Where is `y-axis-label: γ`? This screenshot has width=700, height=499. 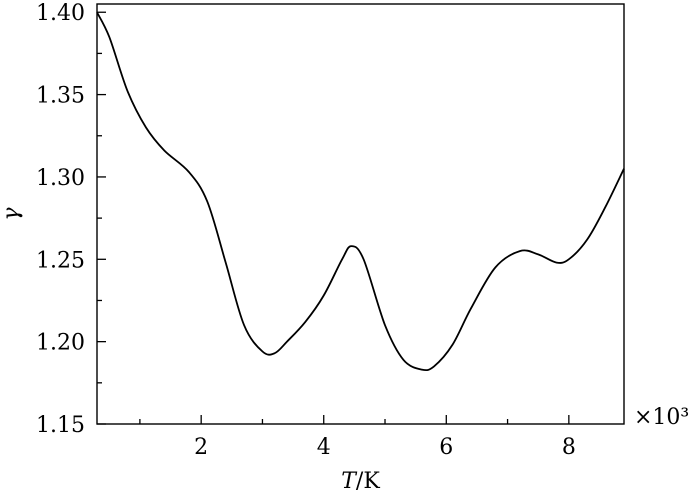 y-axis-label: γ is located at coordinates (12, 214).